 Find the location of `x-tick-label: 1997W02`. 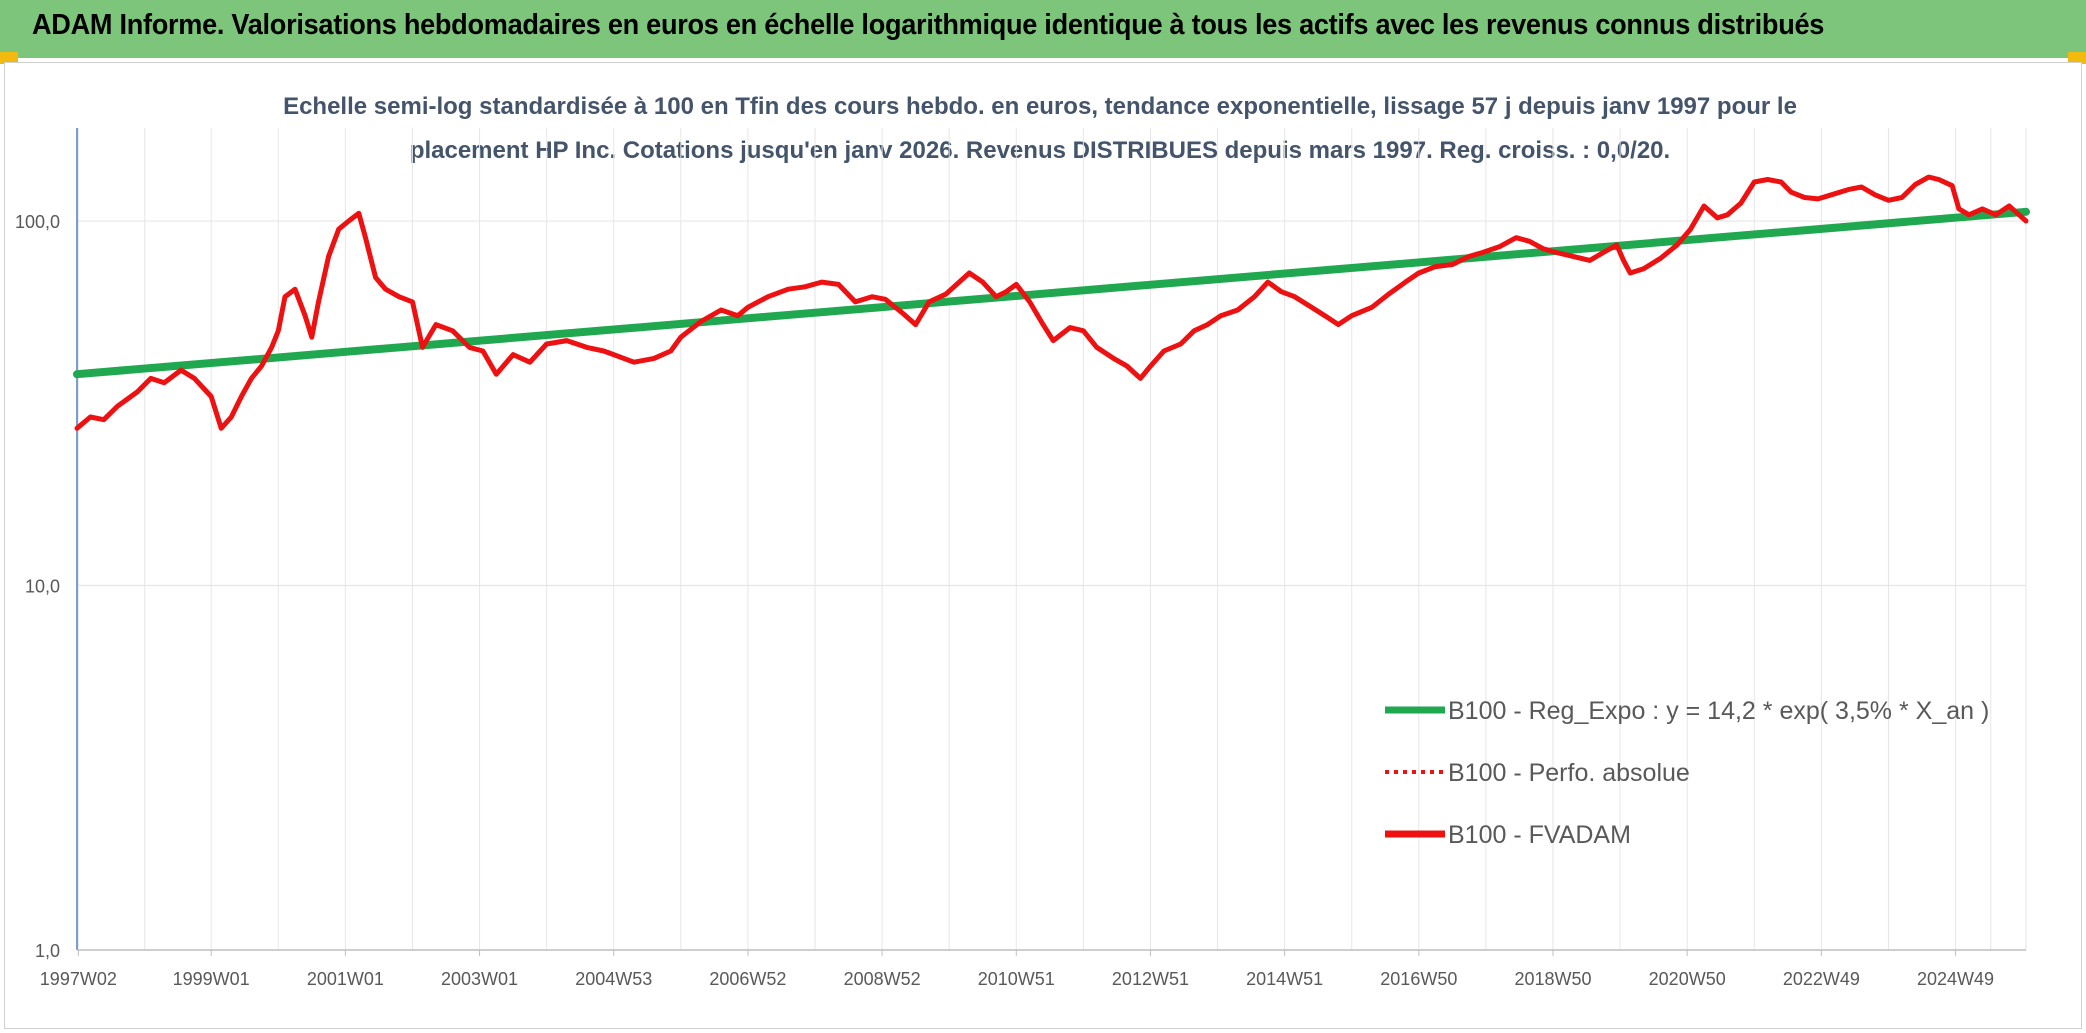

x-tick-label: 1997W02 is located at coordinates (78, 979).